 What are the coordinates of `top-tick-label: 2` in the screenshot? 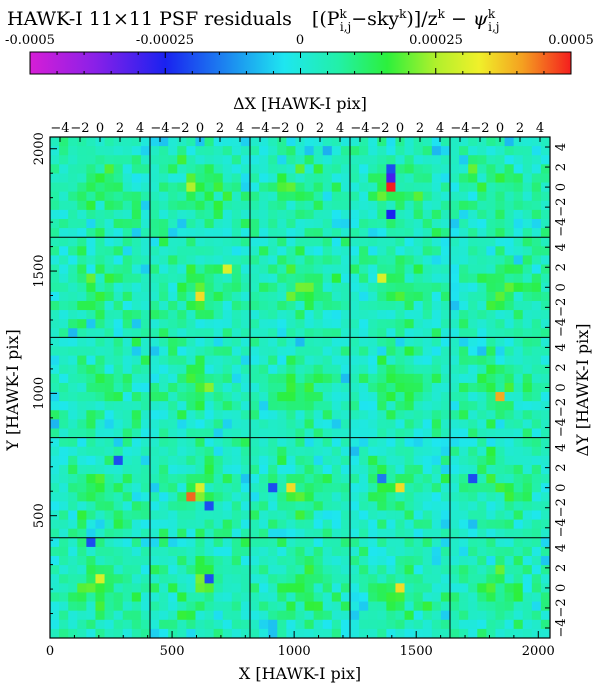 It's located at (520, 128).